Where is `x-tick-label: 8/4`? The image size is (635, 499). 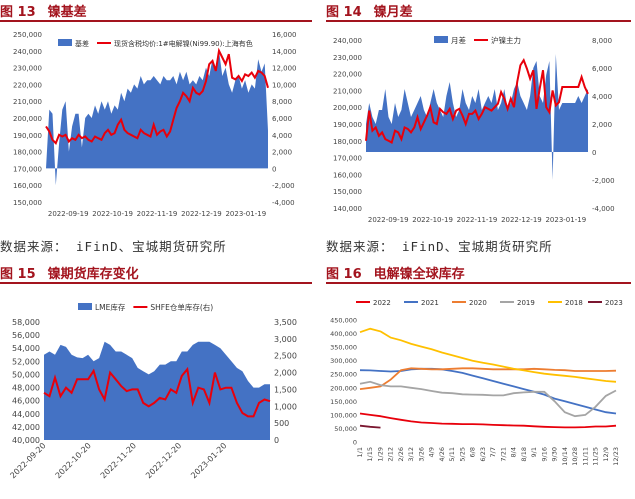 x-tick-label: 8/4 is located at coordinates (514, 452).